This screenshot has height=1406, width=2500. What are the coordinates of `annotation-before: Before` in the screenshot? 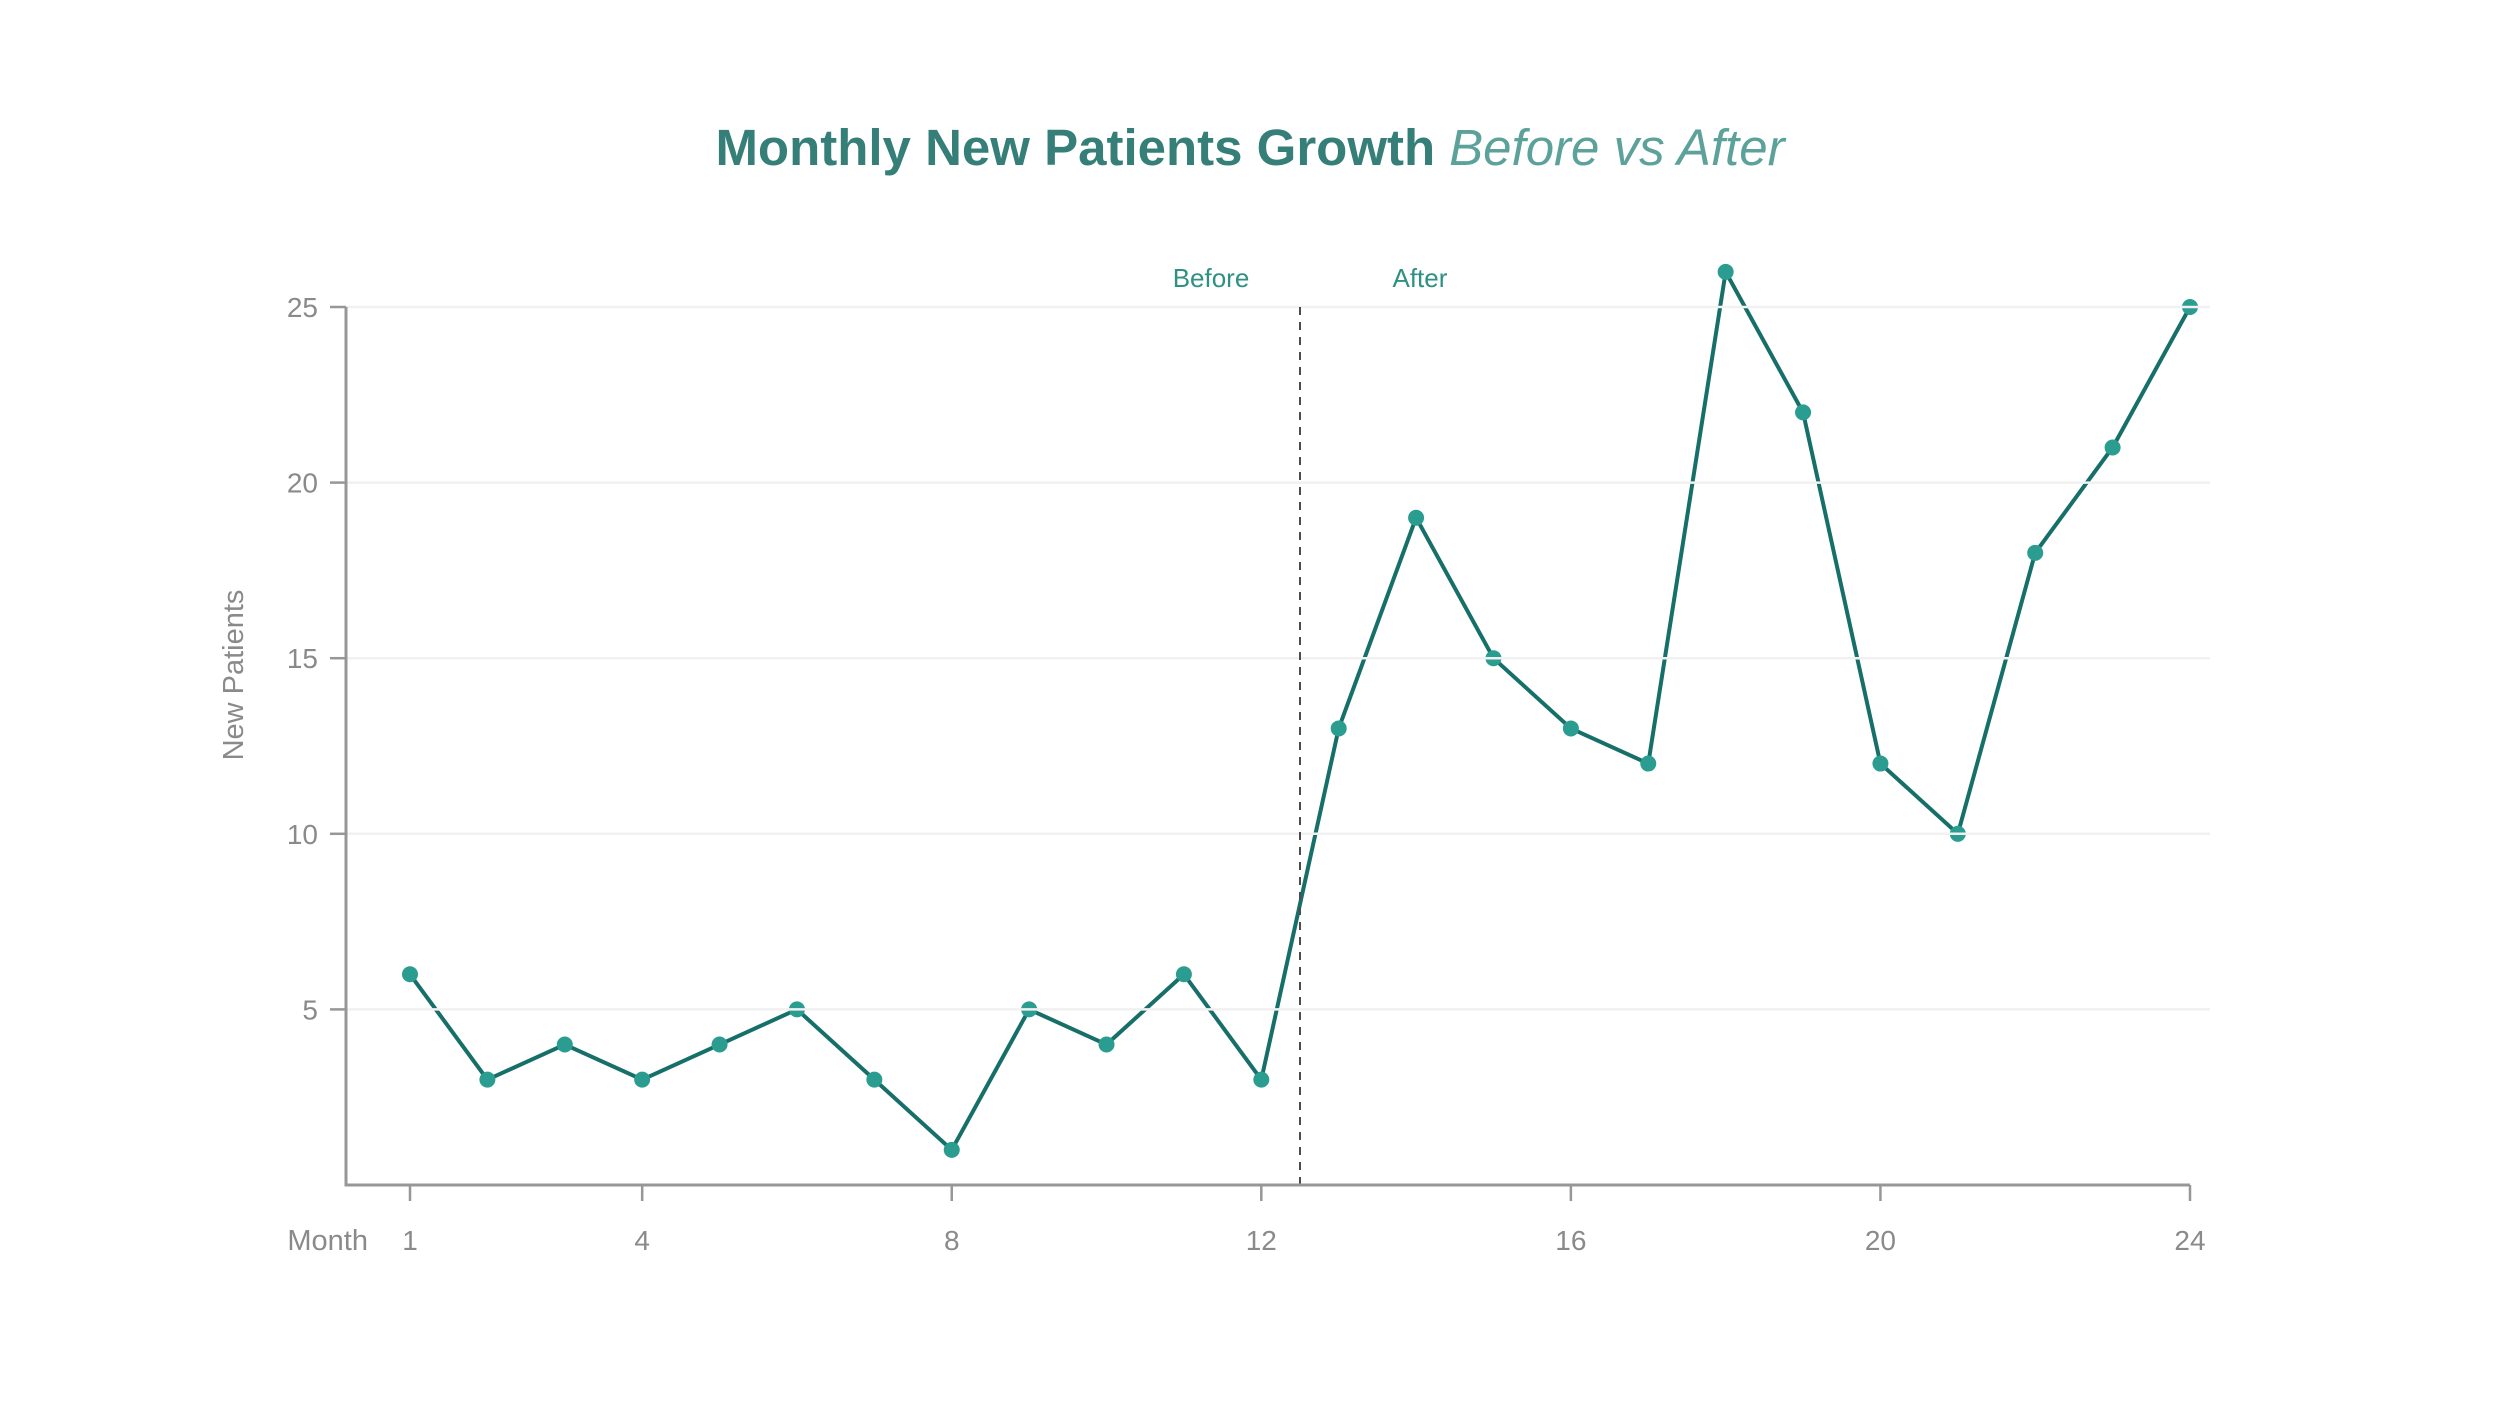 It's located at (1211, 278).